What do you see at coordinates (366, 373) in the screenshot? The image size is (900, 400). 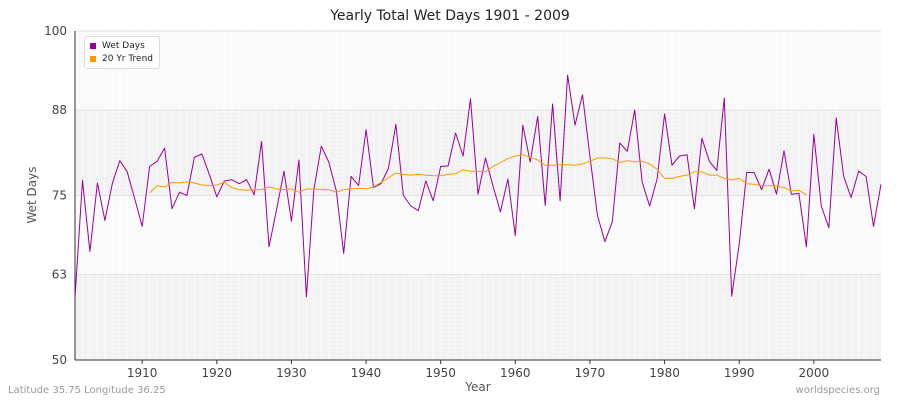 I see `x-tick-label: 1940` at bounding box center [366, 373].